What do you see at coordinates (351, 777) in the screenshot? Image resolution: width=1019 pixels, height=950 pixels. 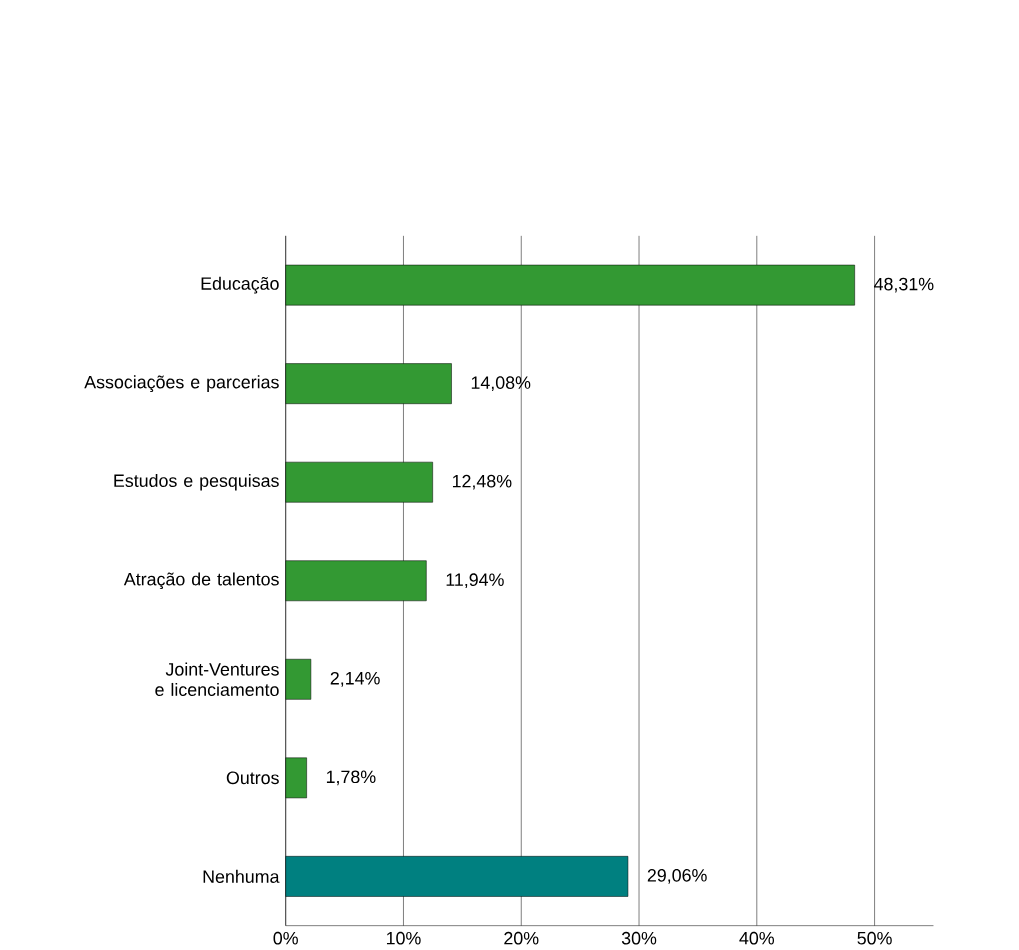 I see `data-label: 1,78%` at bounding box center [351, 777].